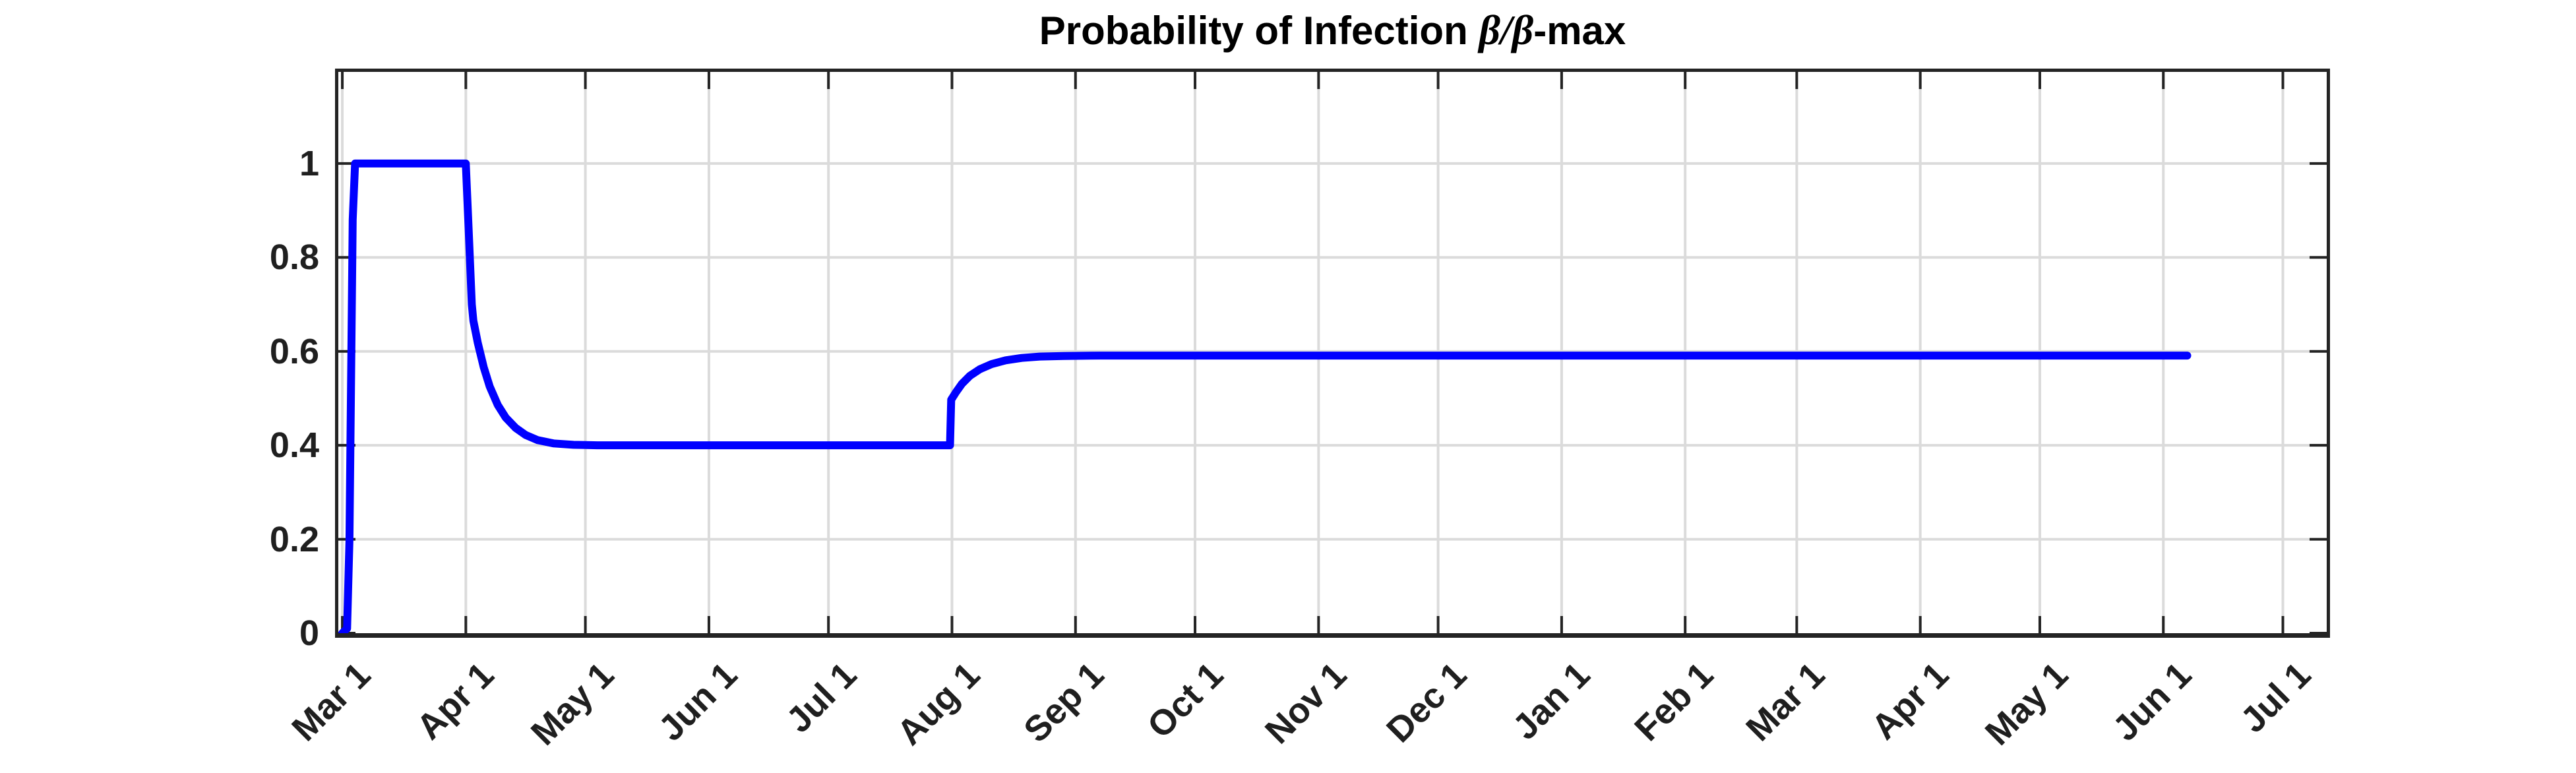 Image resolution: width=2576 pixels, height=773 pixels. I want to click on y-tick-label: 0.8, so click(294, 257).